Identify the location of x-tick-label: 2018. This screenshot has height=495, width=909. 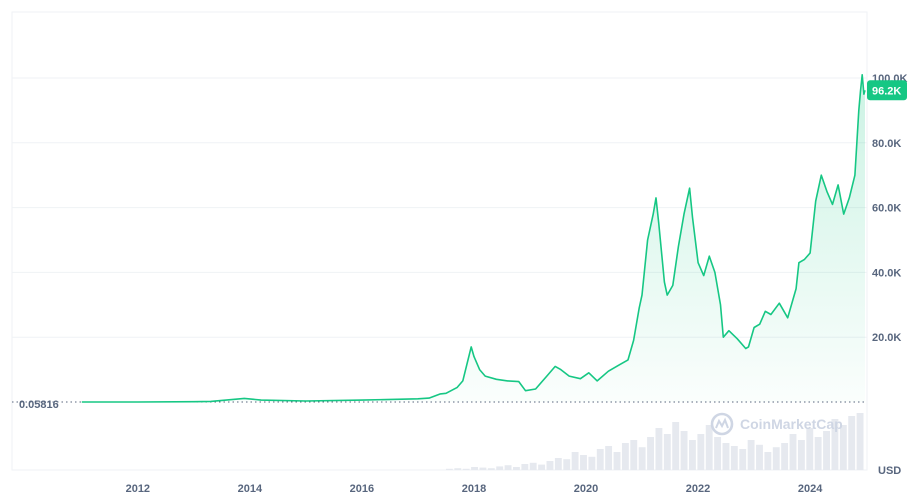
(474, 489).